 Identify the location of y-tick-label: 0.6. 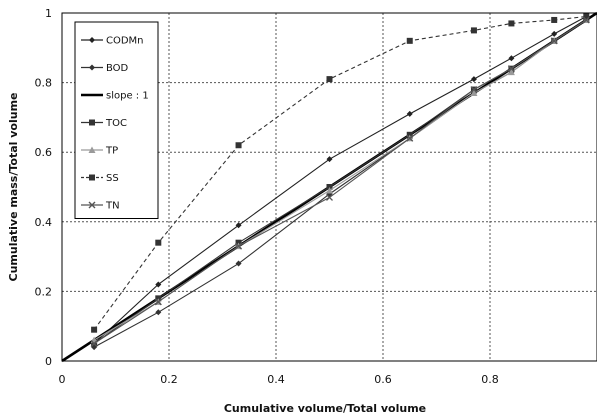
(44, 152).